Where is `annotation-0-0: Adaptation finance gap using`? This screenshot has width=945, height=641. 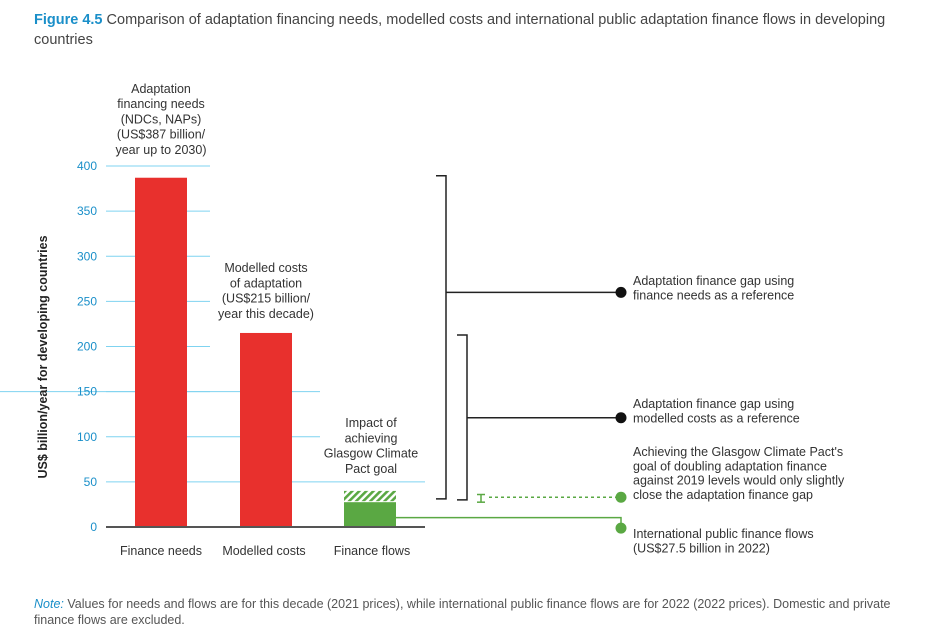 annotation-0-0: Adaptation finance gap using is located at coordinates (713, 281).